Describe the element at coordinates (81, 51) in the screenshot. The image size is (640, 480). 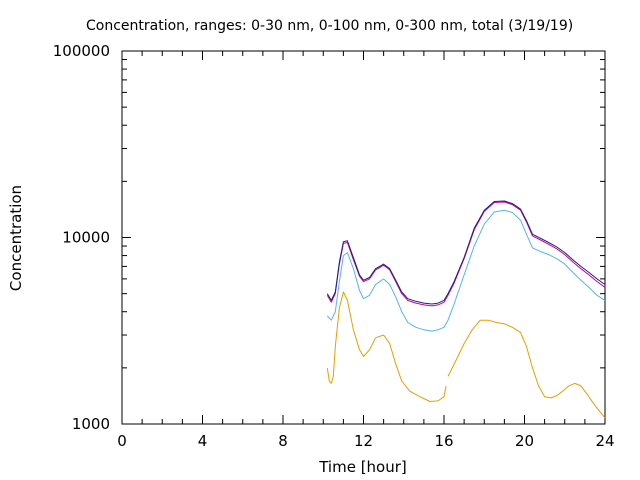
I see `y-tick-label: 100000` at that location.